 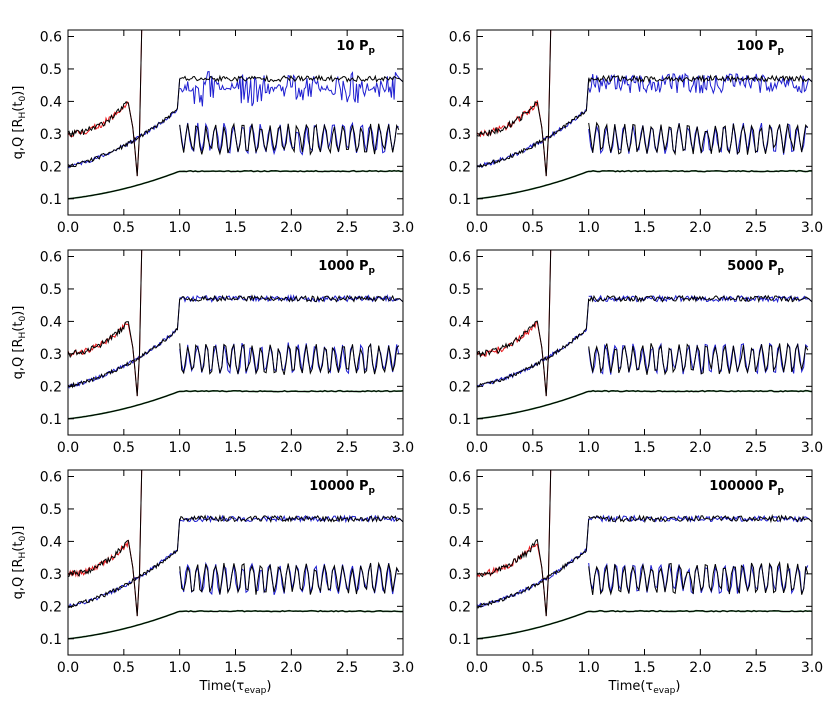 I want to click on series-line-primary-blue, so click(x=533, y=123).